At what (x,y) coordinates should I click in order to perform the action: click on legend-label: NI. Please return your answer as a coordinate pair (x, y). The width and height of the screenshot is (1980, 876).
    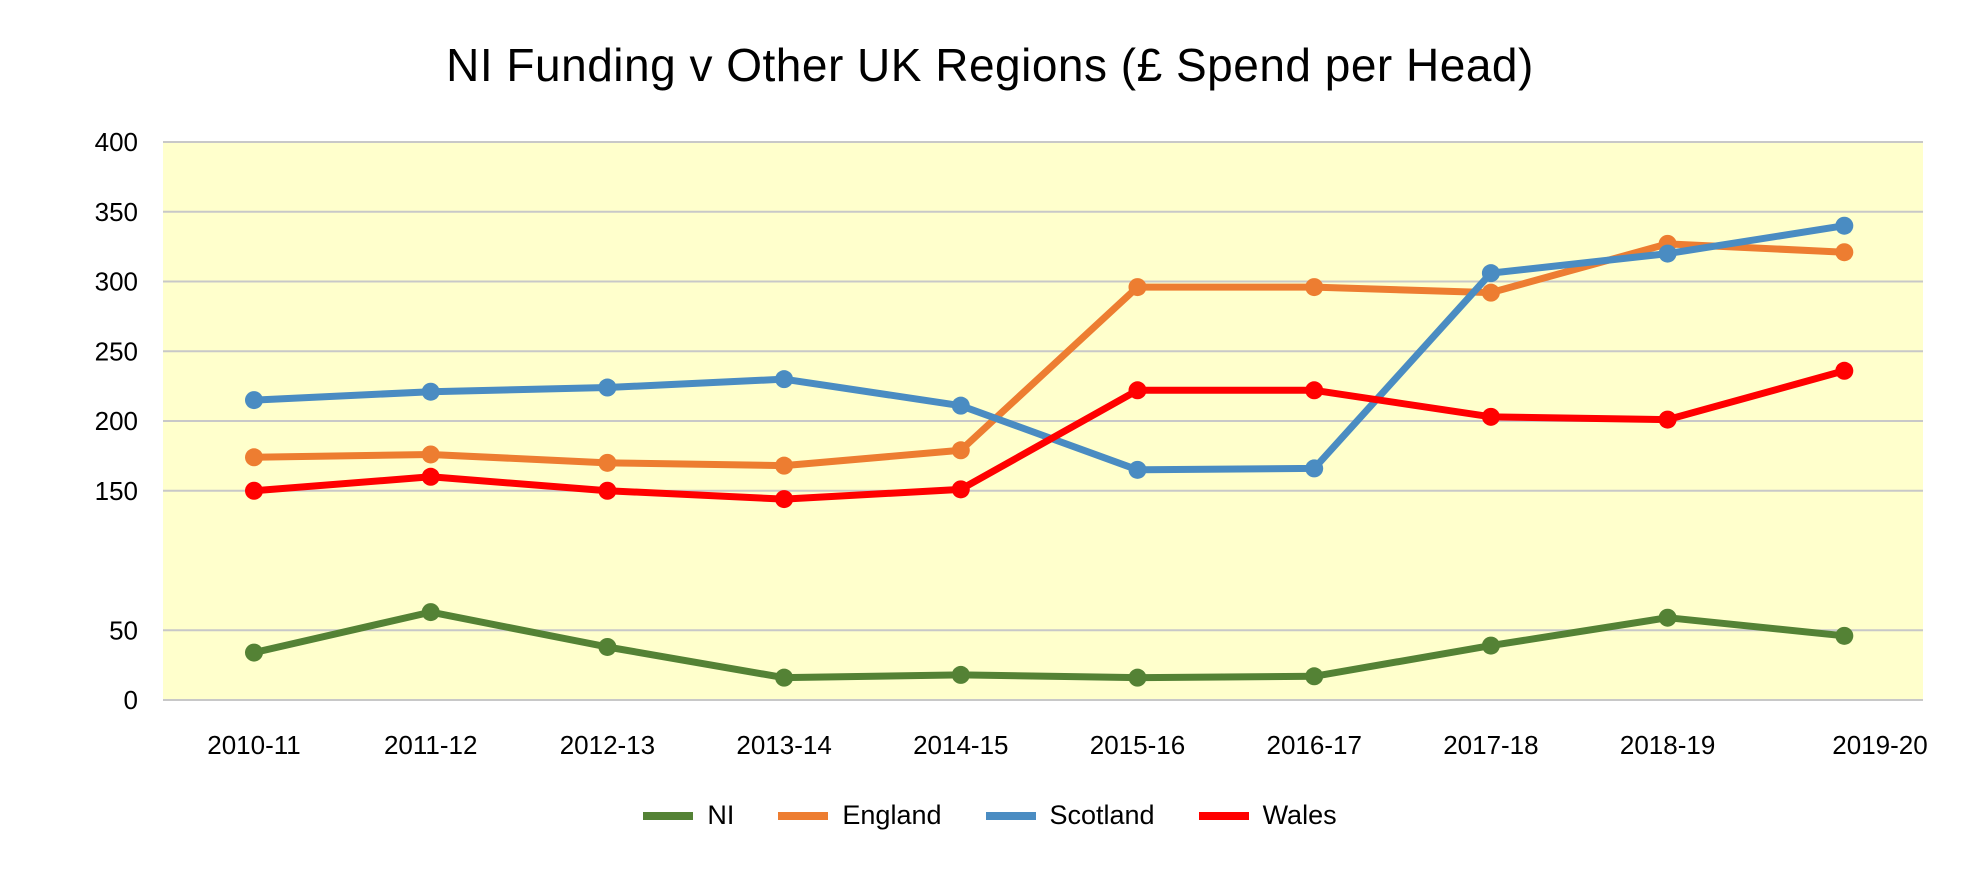
    Looking at the image, I should click on (721, 815).